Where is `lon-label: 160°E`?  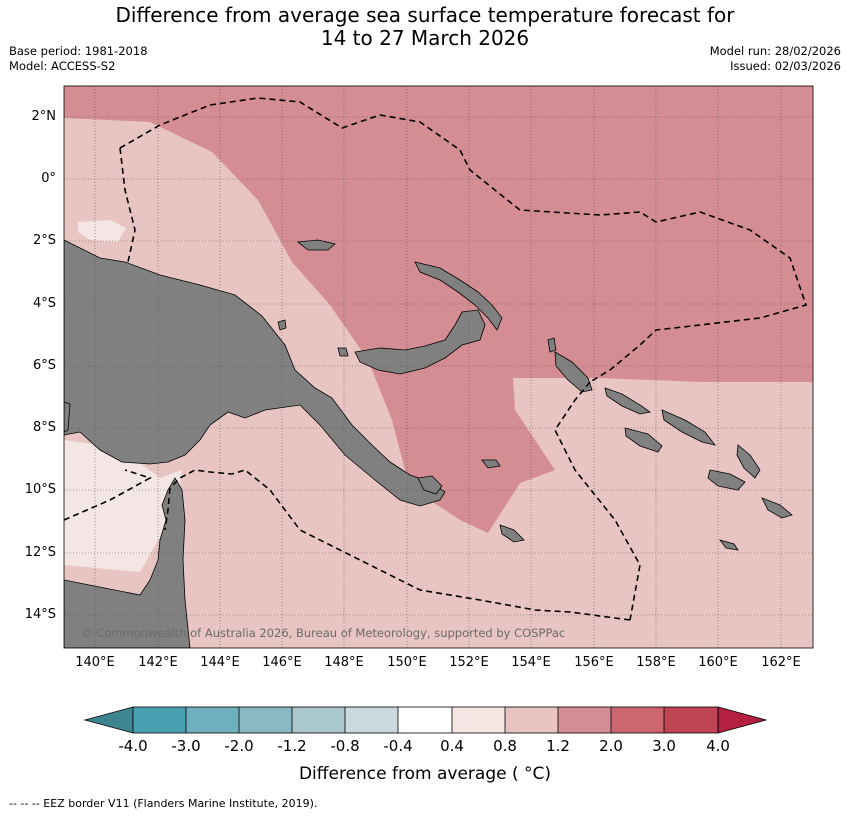
lon-label: 160°E is located at coordinates (718, 662).